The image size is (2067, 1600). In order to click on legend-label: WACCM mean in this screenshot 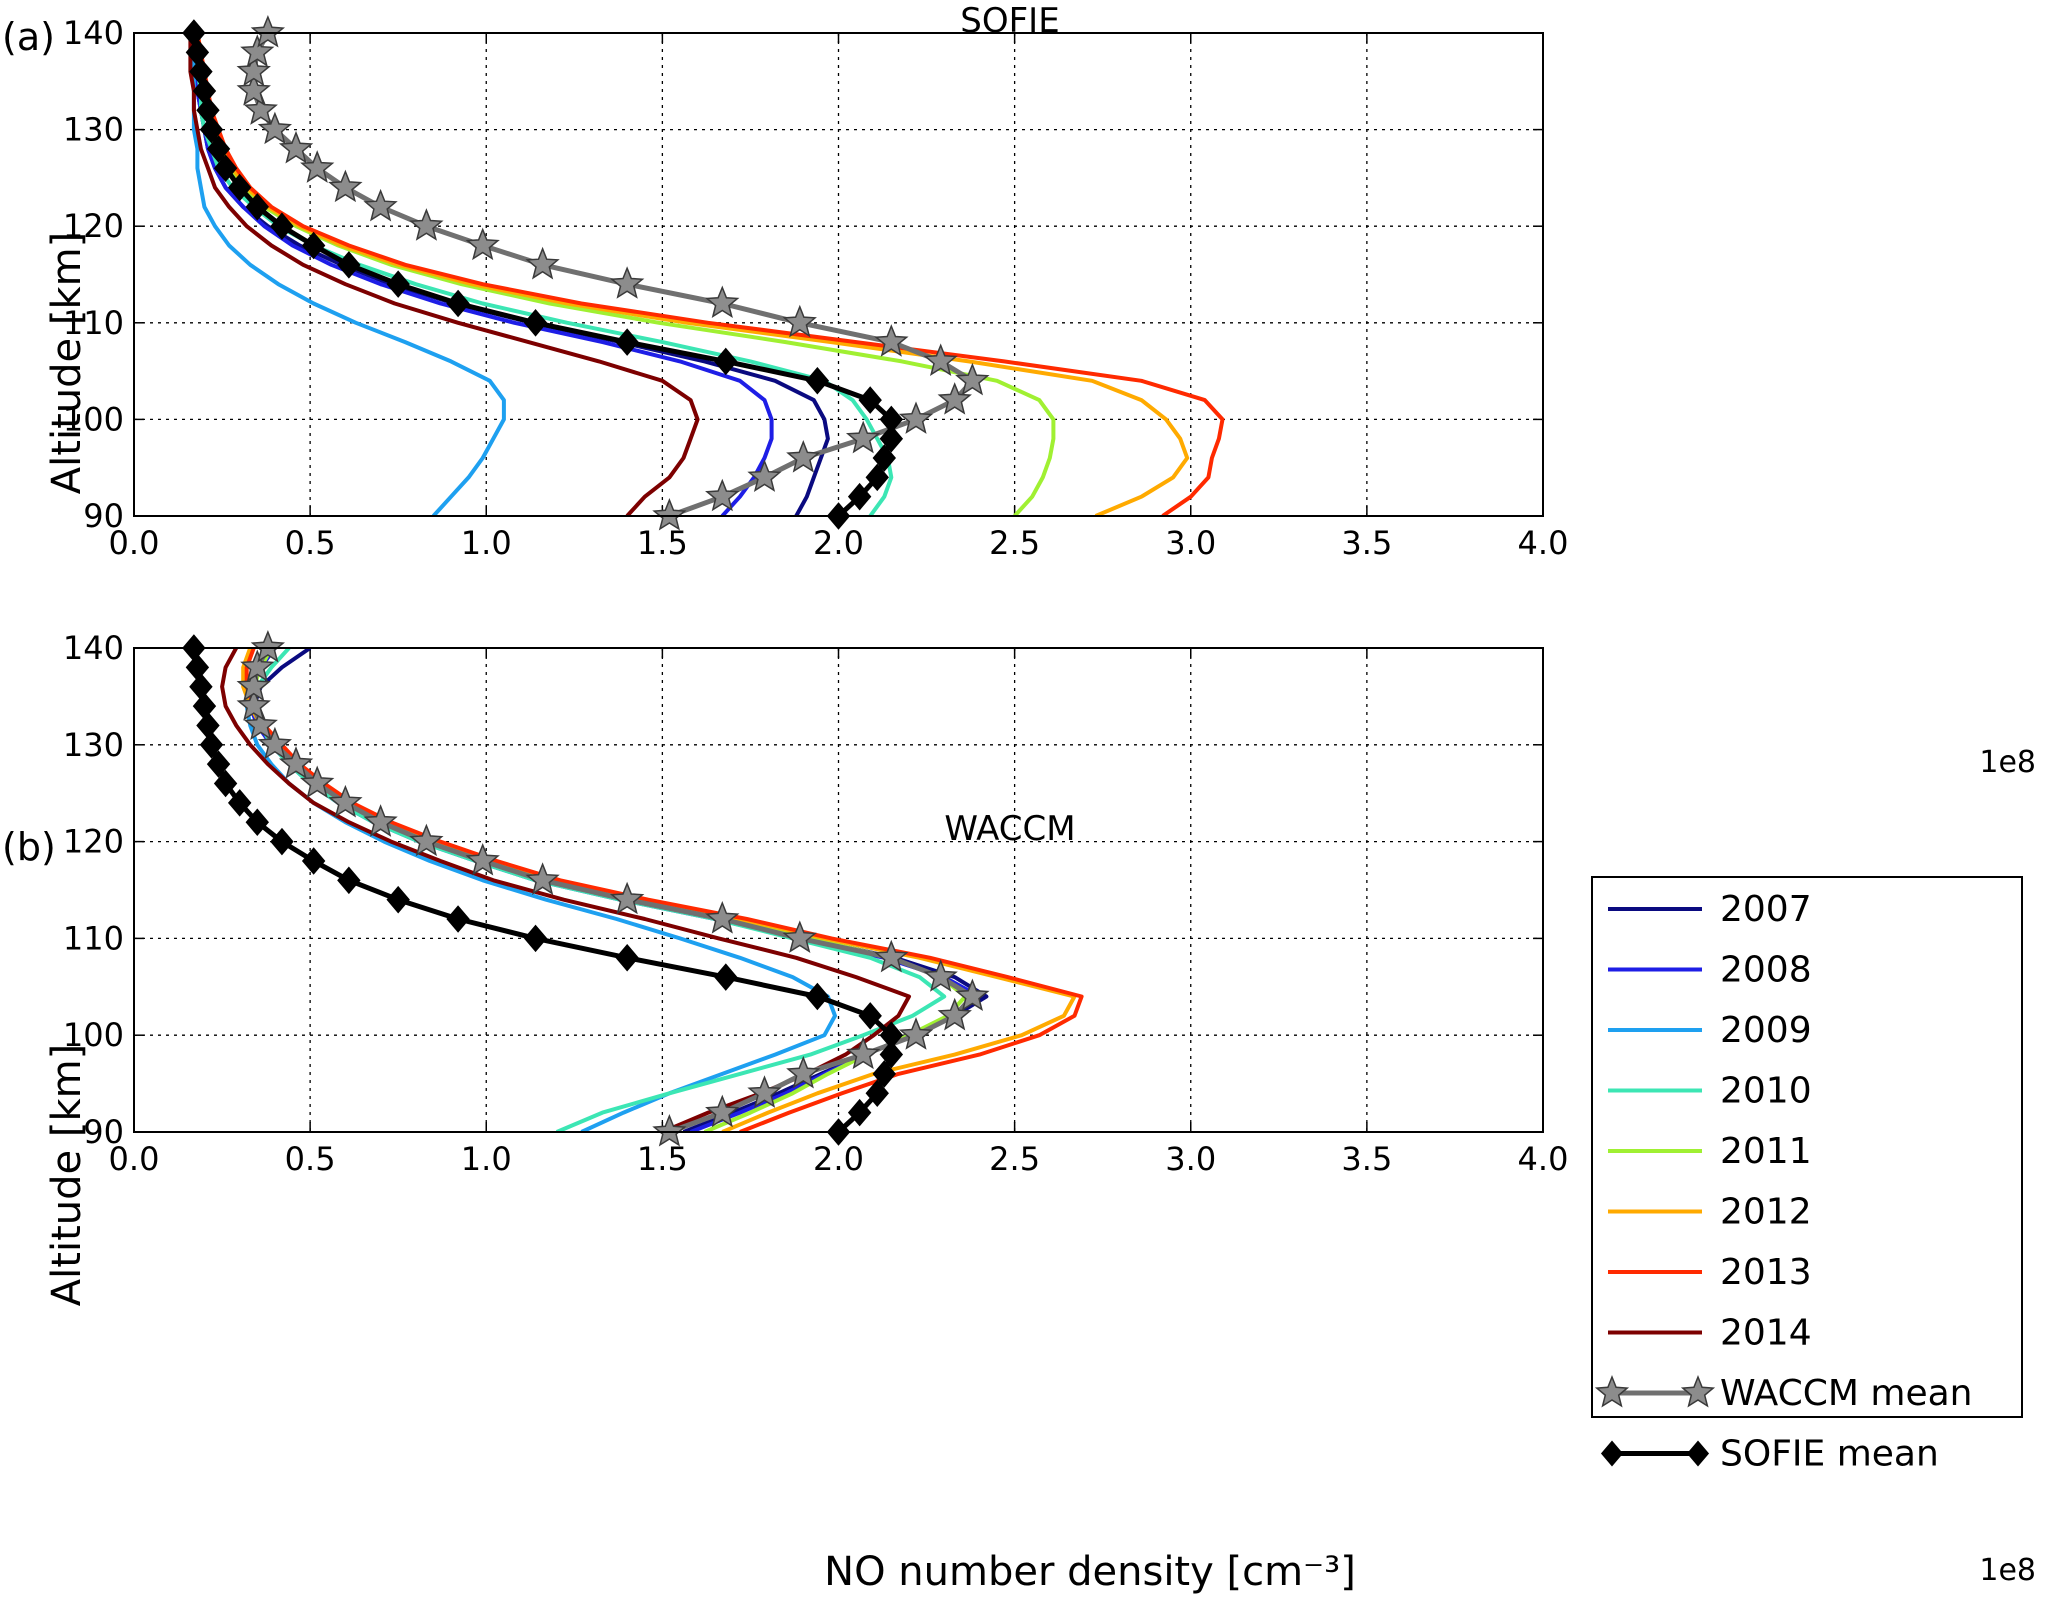, I will do `click(1846, 1393)`.